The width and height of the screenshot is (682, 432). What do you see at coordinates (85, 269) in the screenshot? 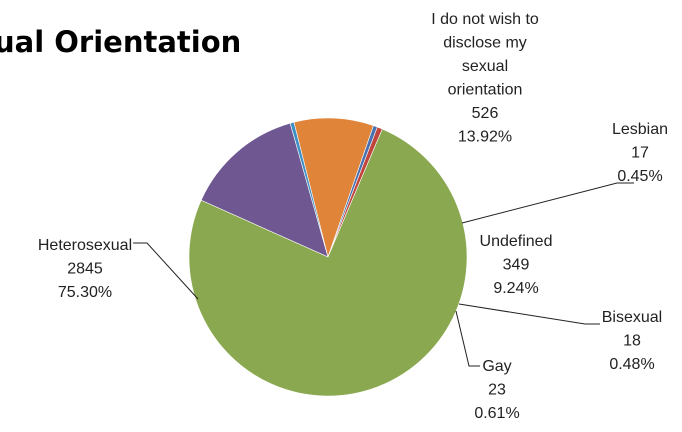
I see `data-label: Heterosexual 2845 75.30%` at bounding box center [85, 269].